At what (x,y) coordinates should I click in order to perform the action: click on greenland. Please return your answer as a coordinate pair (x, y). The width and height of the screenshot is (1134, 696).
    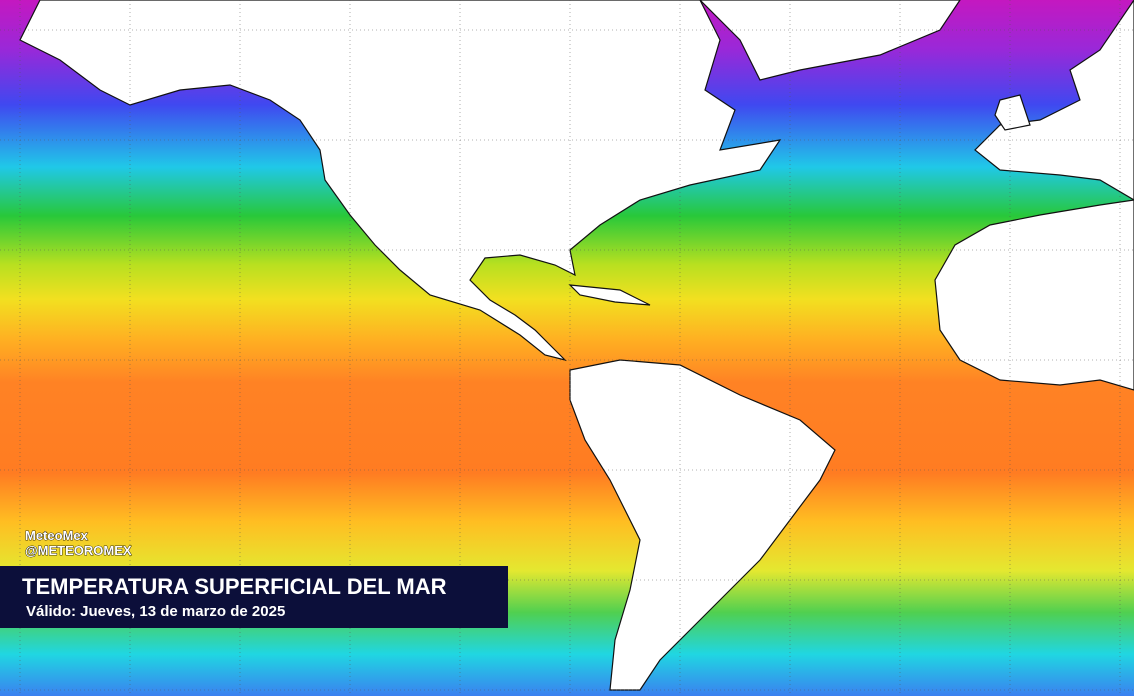
    Looking at the image, I should click on (830, 40).